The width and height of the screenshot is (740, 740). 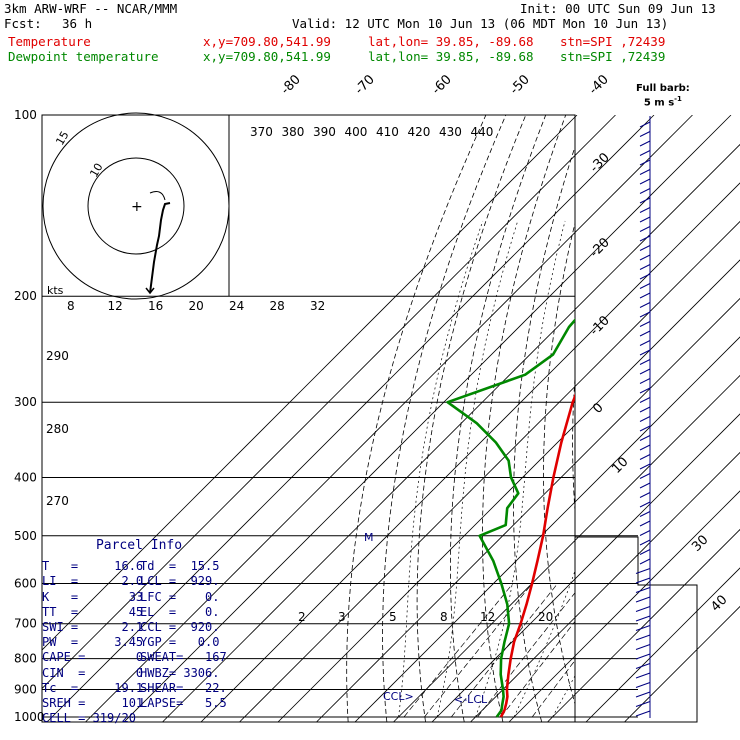 I want to click on temperature-tick-label: -30, so click(x=600, y=163).